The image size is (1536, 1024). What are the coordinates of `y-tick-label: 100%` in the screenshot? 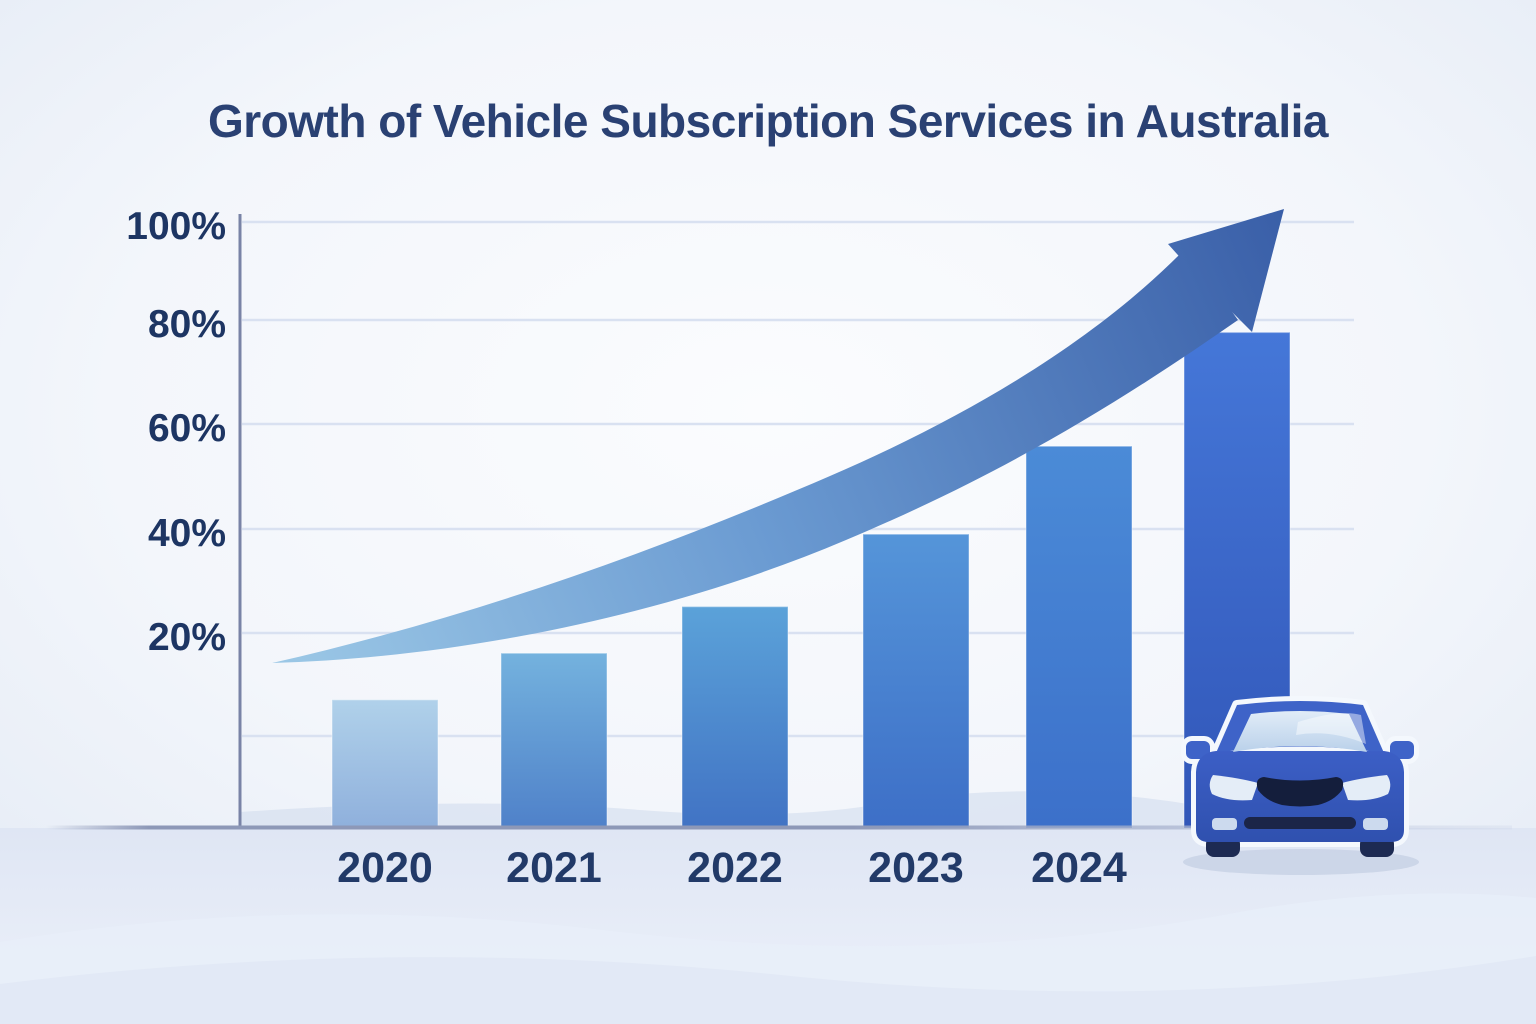 It's located at (176, 226).